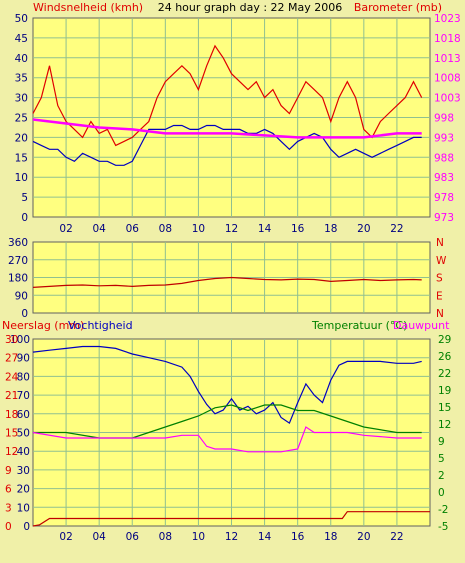 This screenshot has height=563, width=465. Describe the element at coordinates (441, 493) in the screenshot. I see `temperature-tick-label: 0` at that location.